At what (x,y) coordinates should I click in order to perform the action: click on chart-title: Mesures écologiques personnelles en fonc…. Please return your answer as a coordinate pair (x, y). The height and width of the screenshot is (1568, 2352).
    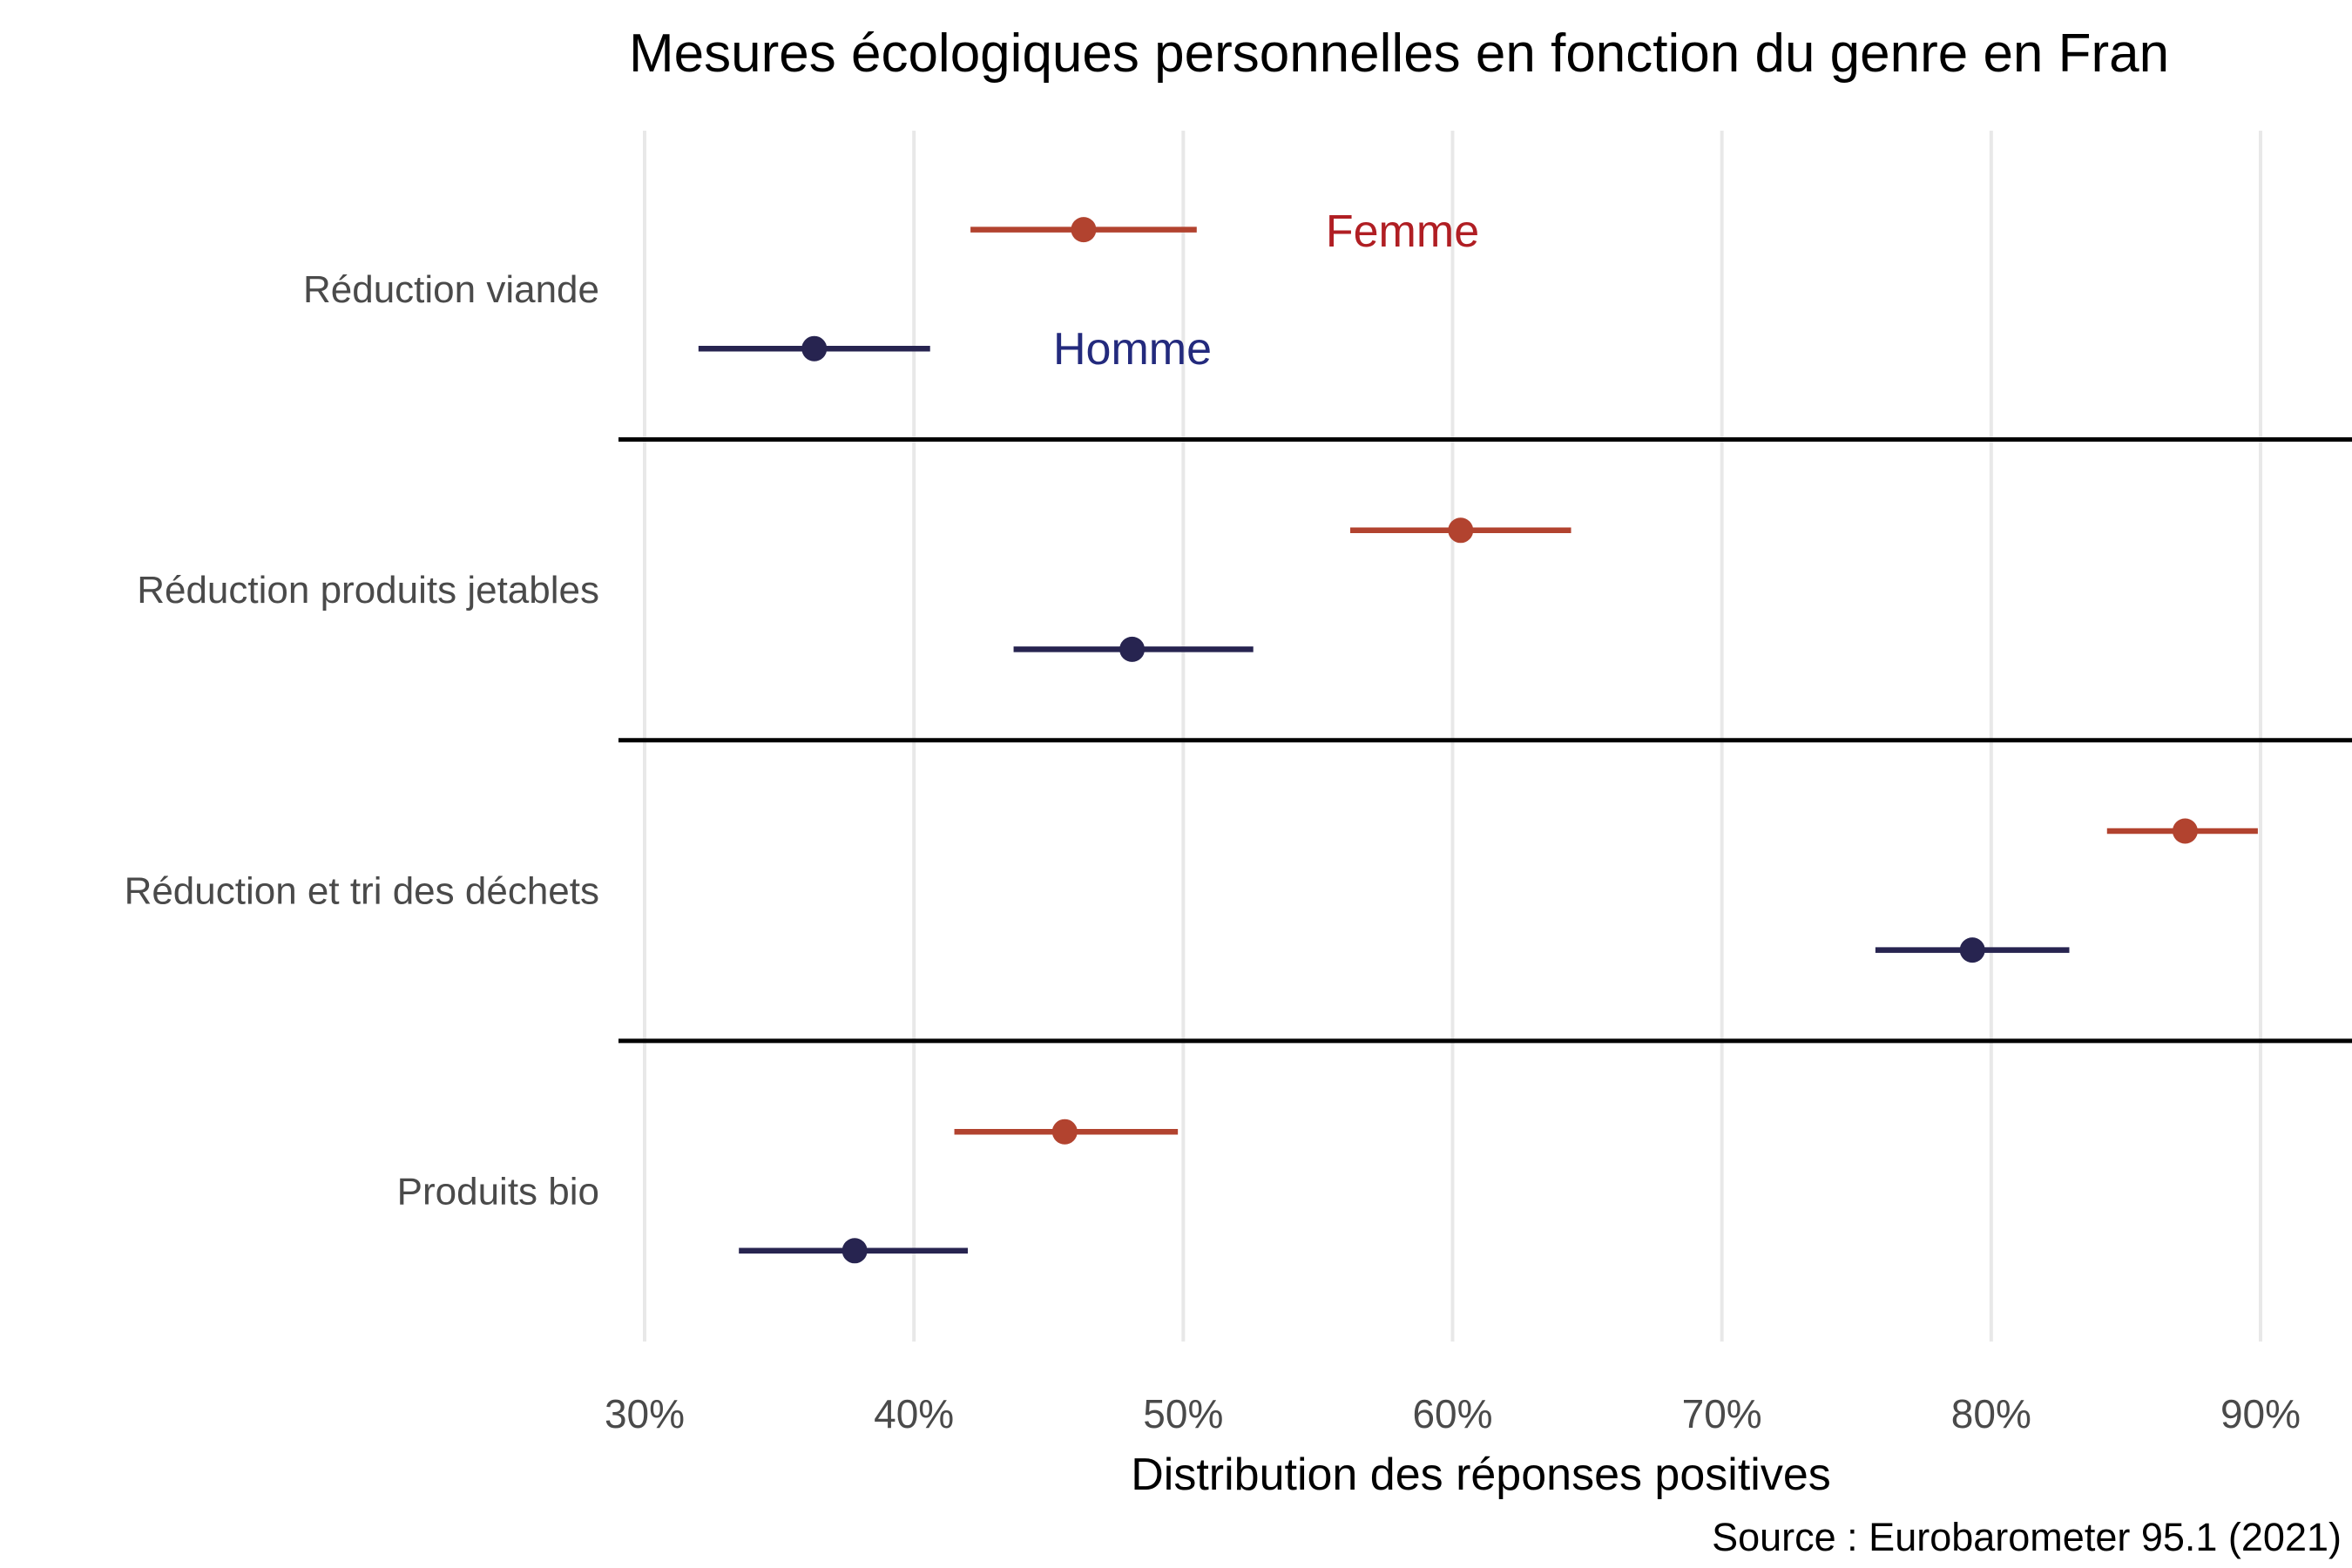
    Looking at the image, I should click on (1399, 54).